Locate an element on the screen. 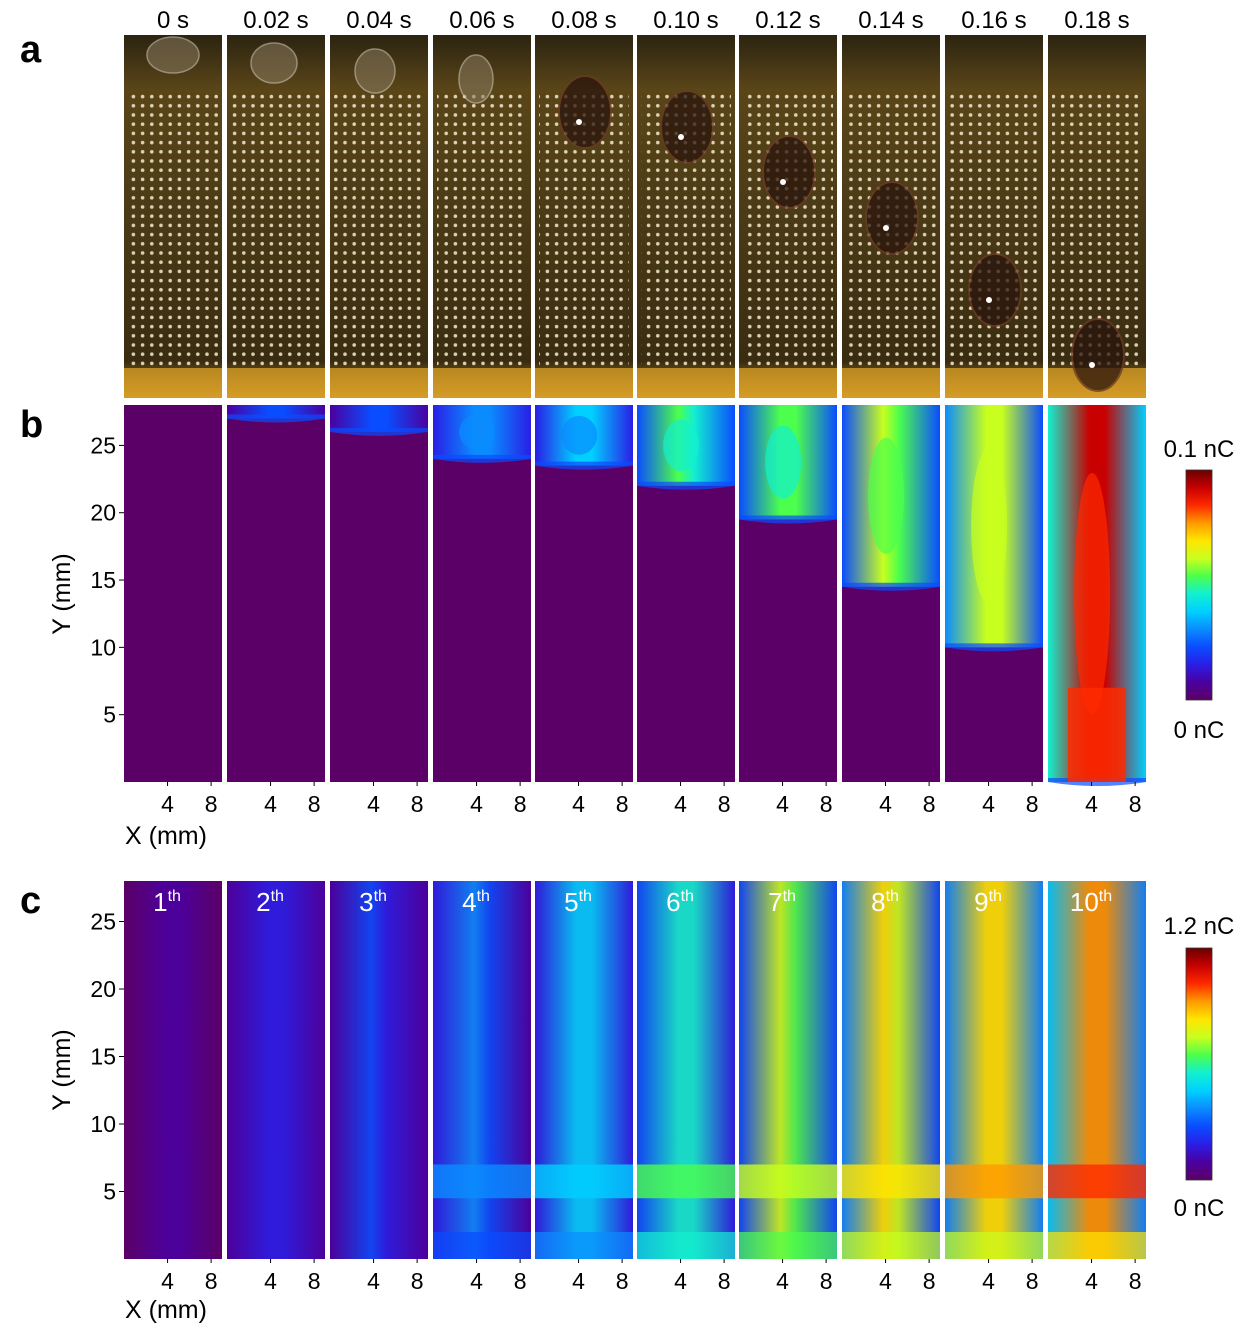 This screenshot has width=1247, height=1327. cycle-label: 2th is located at coordinates (270, 902).